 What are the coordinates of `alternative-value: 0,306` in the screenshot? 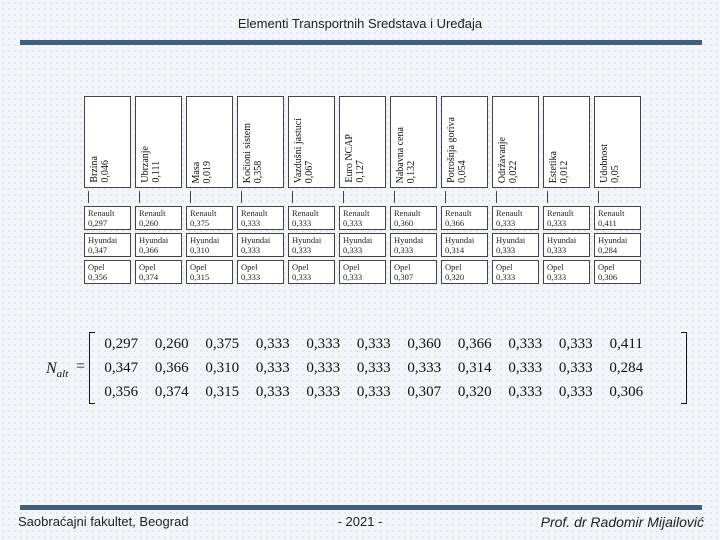 It's located at (608, 277).